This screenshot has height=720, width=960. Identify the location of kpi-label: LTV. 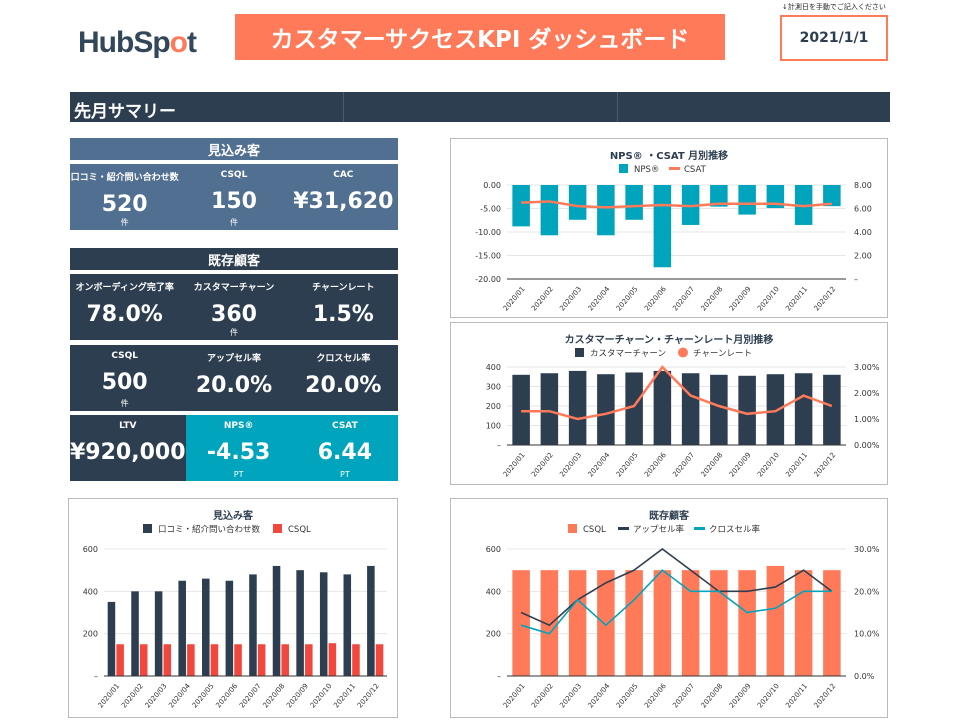
(128, 426).